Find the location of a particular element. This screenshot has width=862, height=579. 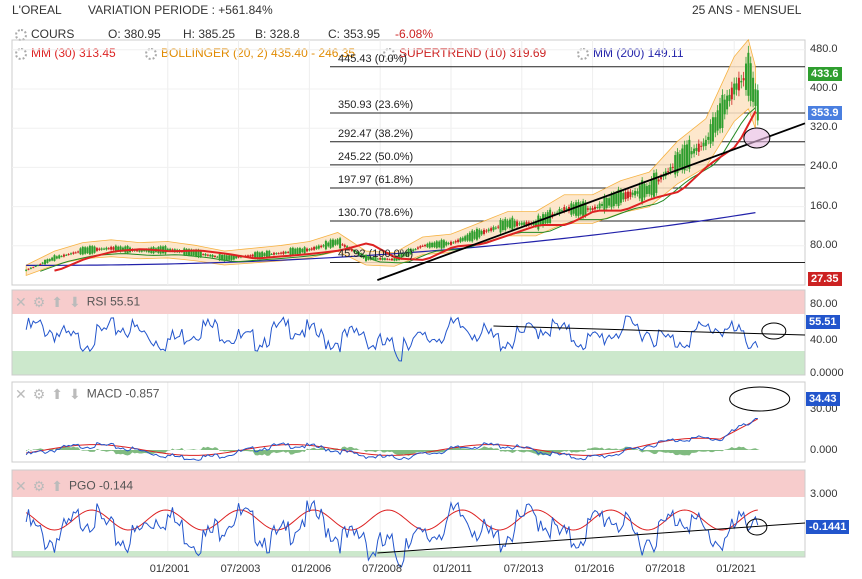

highlight-circle is located at coordinates (757, 138).